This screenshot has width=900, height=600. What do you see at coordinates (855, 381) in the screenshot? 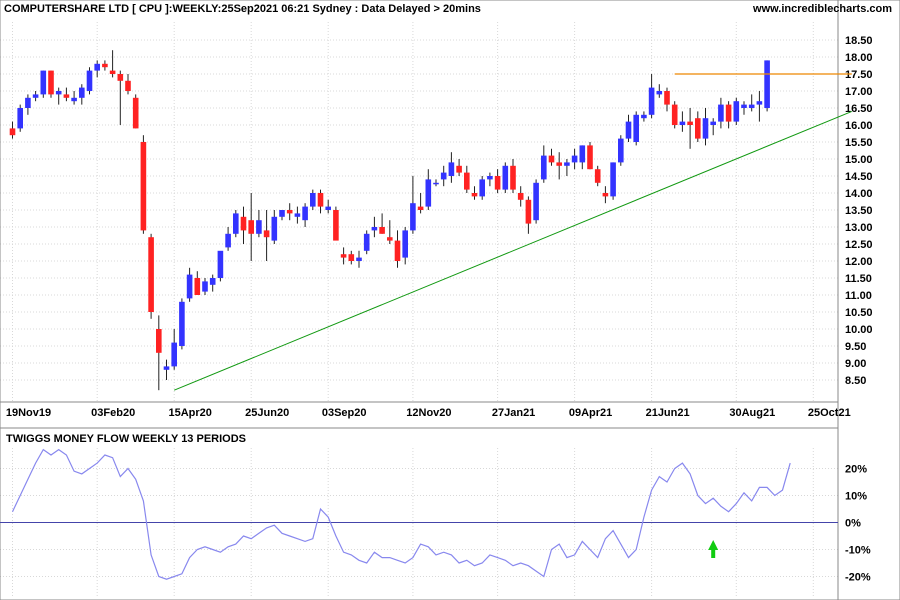
I see `price-tick-label: 8.50` at bounding box center [855, 381].